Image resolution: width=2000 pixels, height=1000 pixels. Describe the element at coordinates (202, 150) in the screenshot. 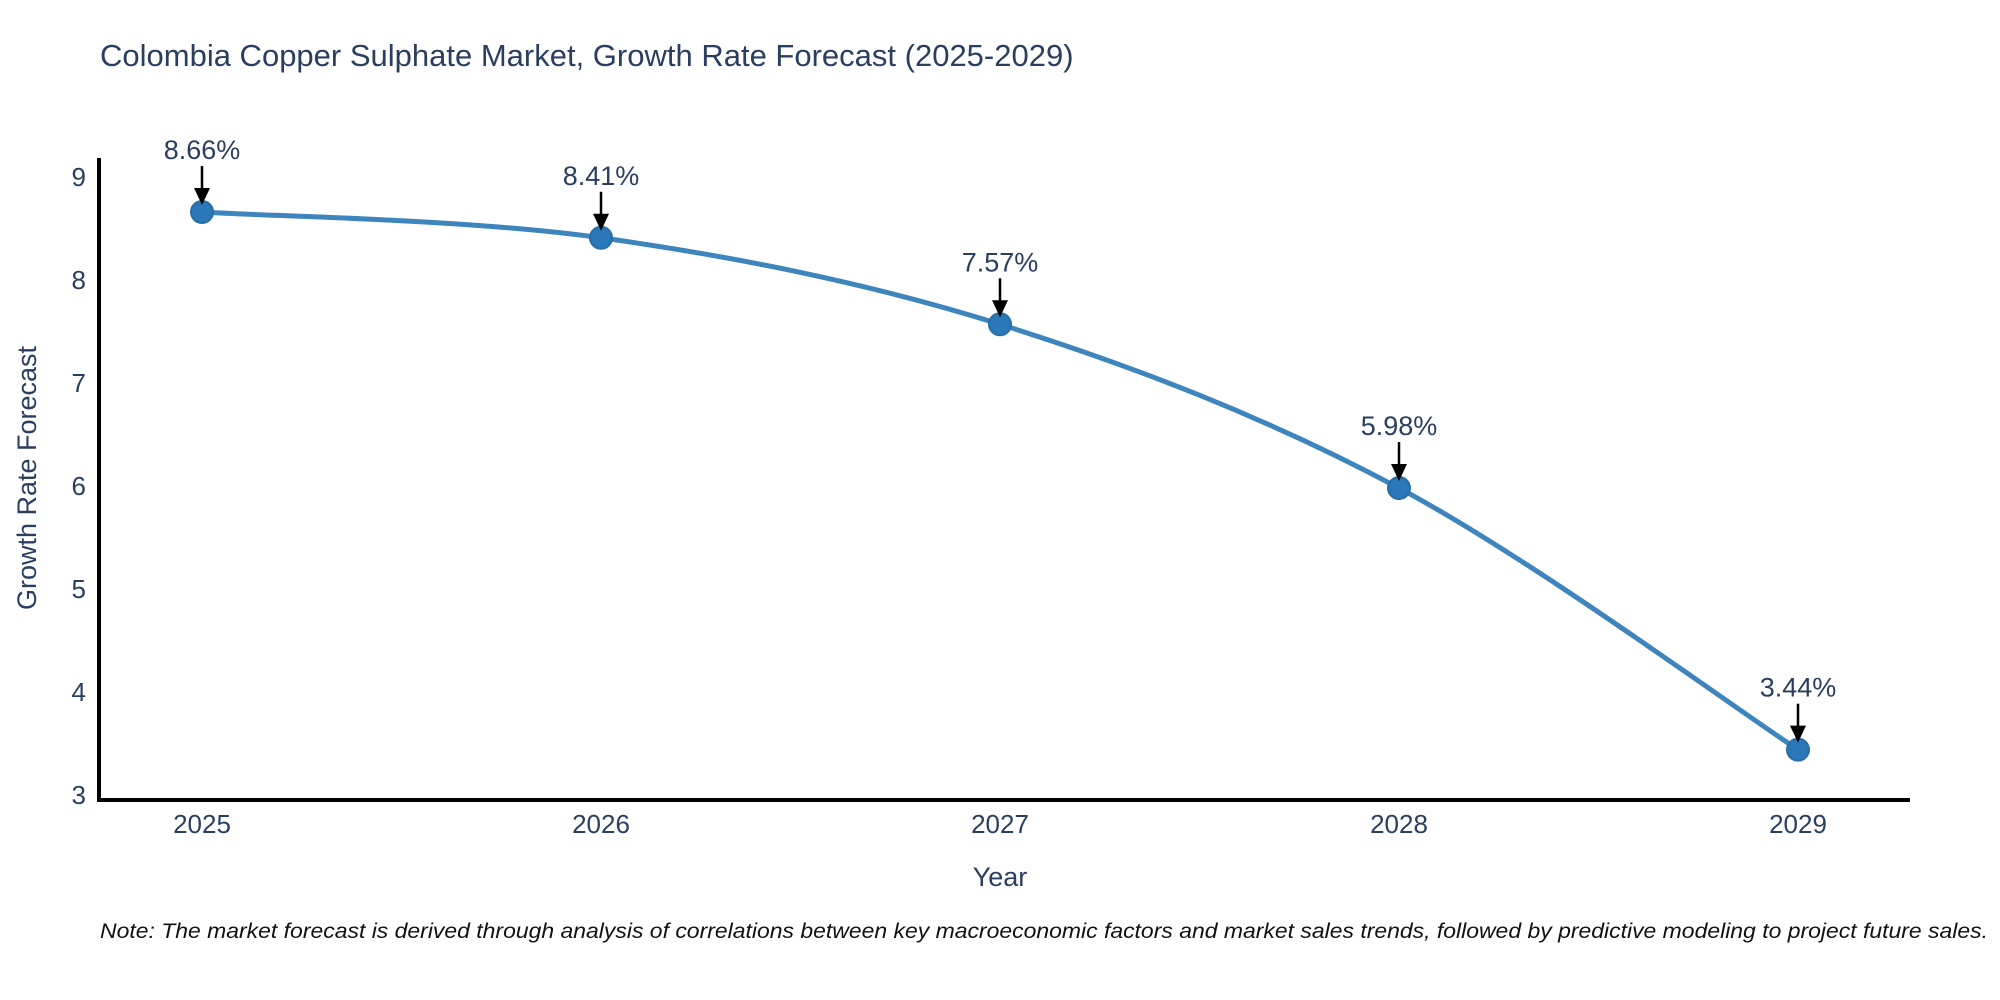

I see `data-point-label: 8.66%` at that location.